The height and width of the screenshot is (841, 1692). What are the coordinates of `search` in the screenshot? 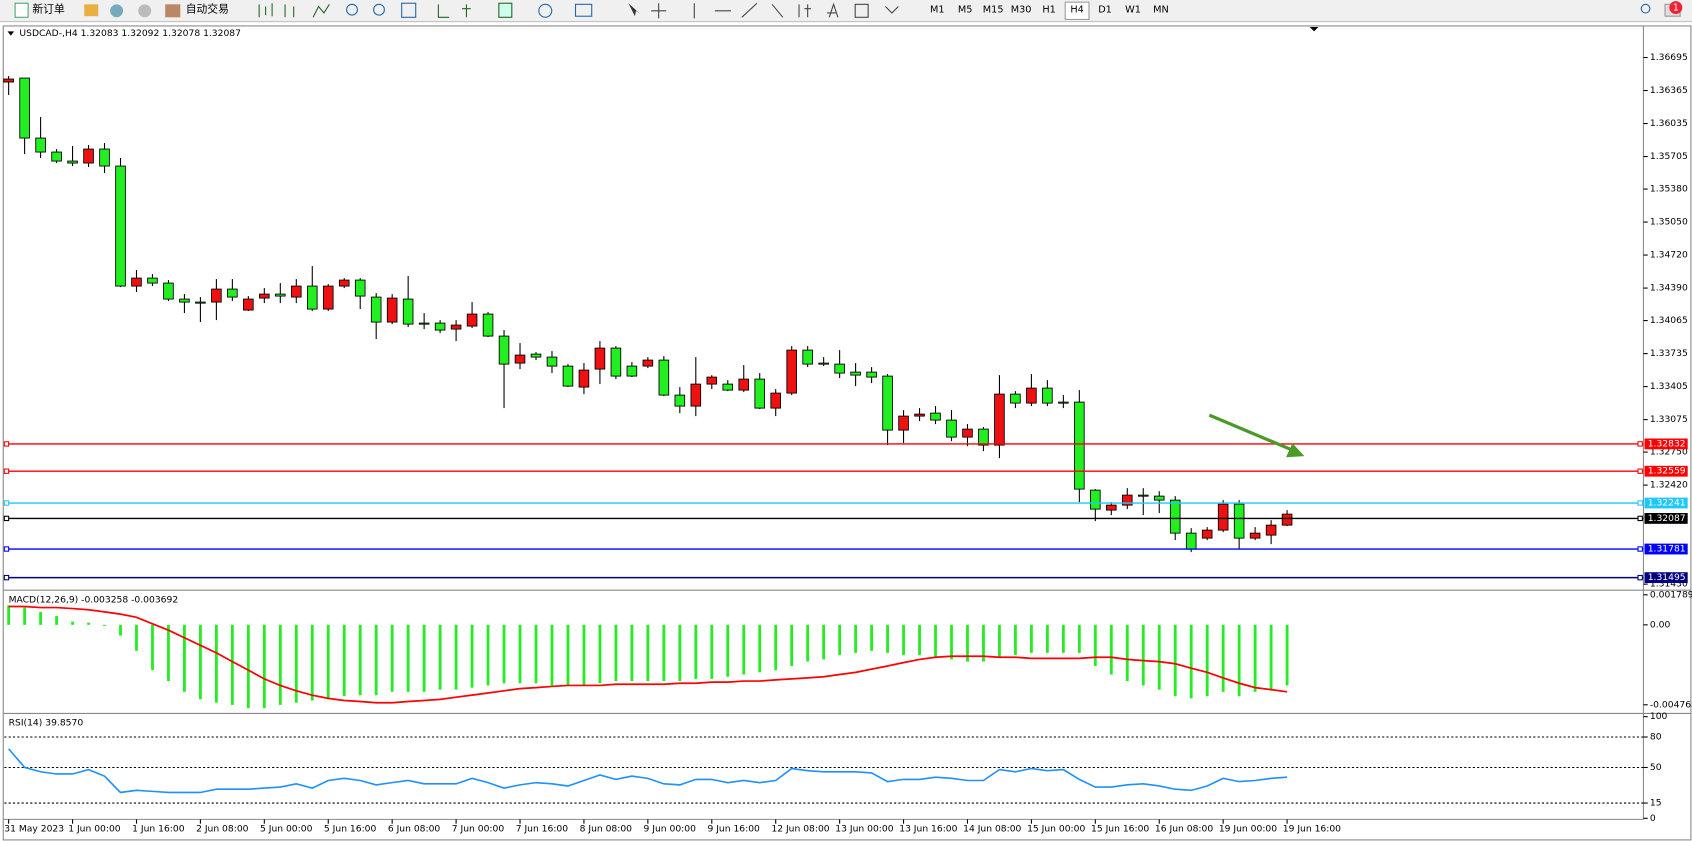 It's located at (1645, 8).